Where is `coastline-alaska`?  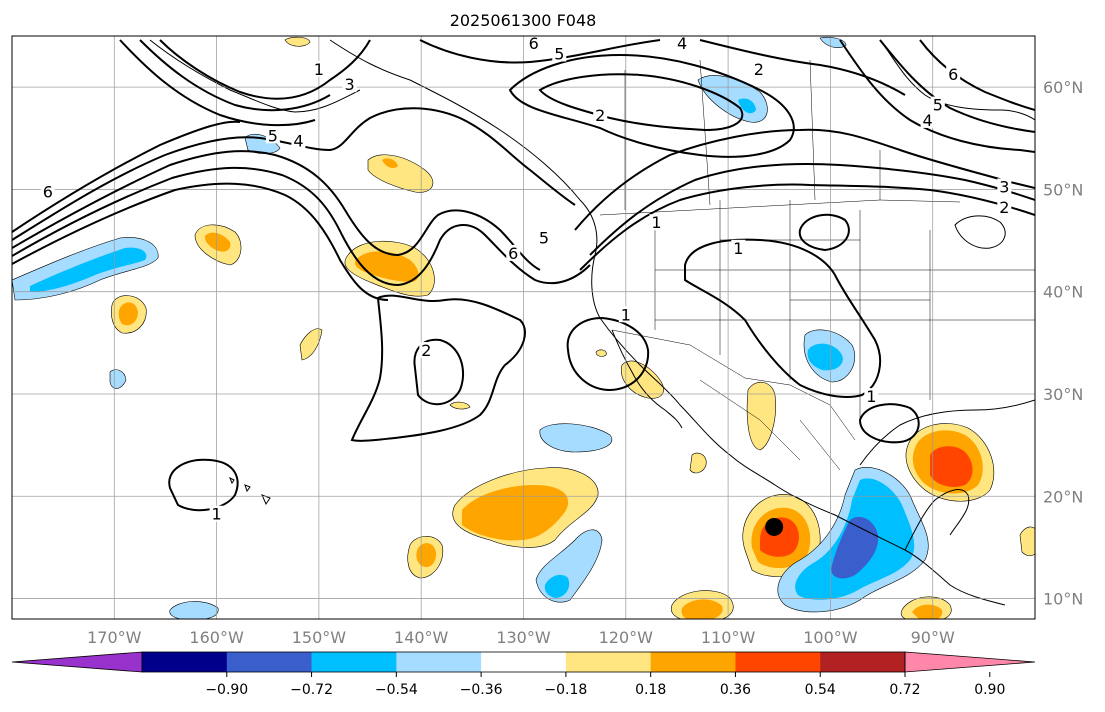
coastline-alaska is located at coordinates (255, 76).